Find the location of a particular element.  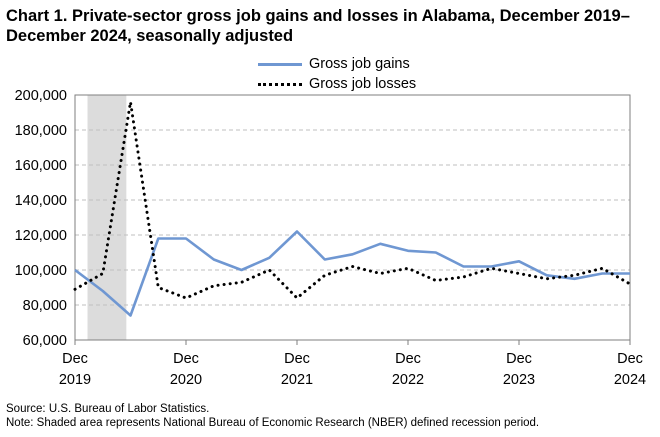

y-tick-label: 160,000 is located at coordinates (41, 166).